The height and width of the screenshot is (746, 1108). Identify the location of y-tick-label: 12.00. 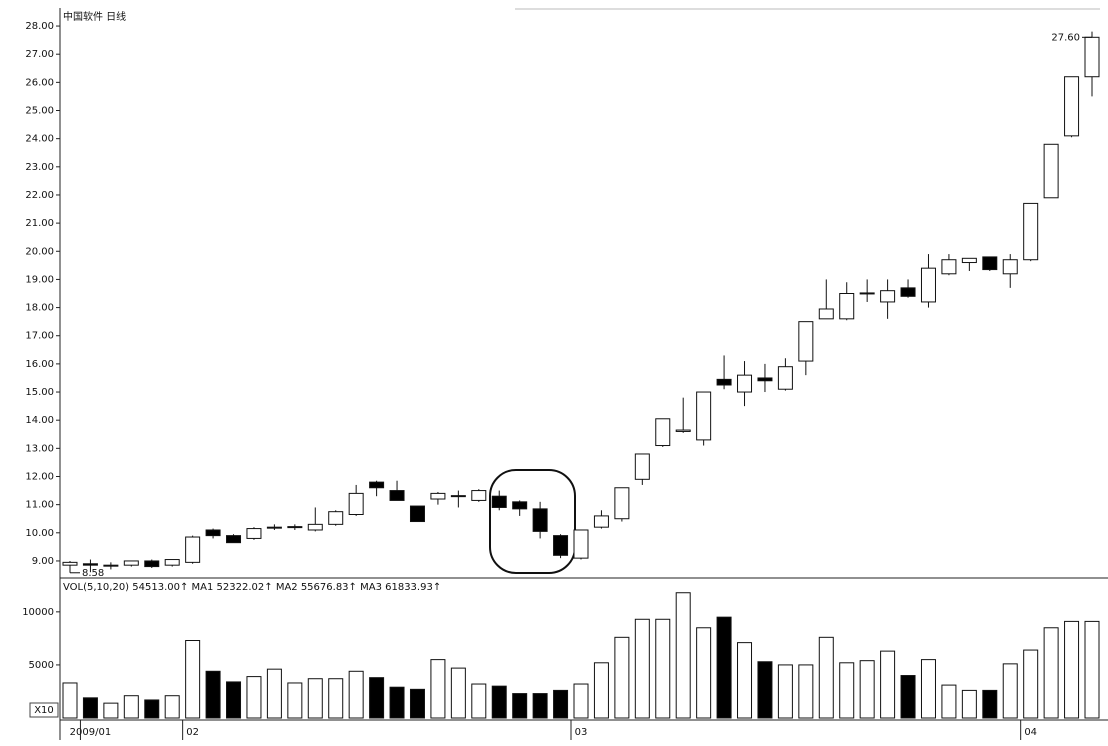
(39, 476).